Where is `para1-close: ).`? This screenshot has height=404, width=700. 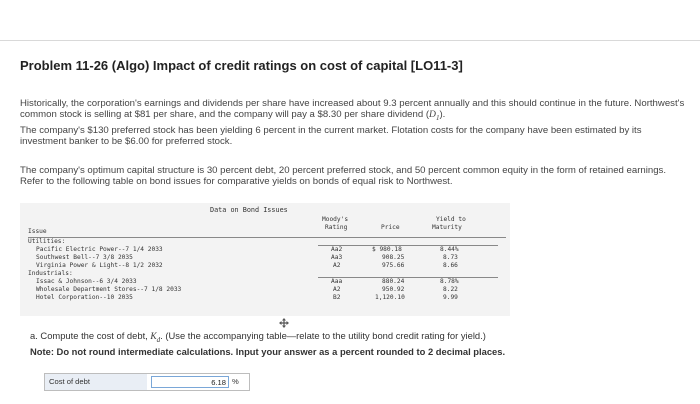 para1-close: ). is located at coordinates (442, 115).